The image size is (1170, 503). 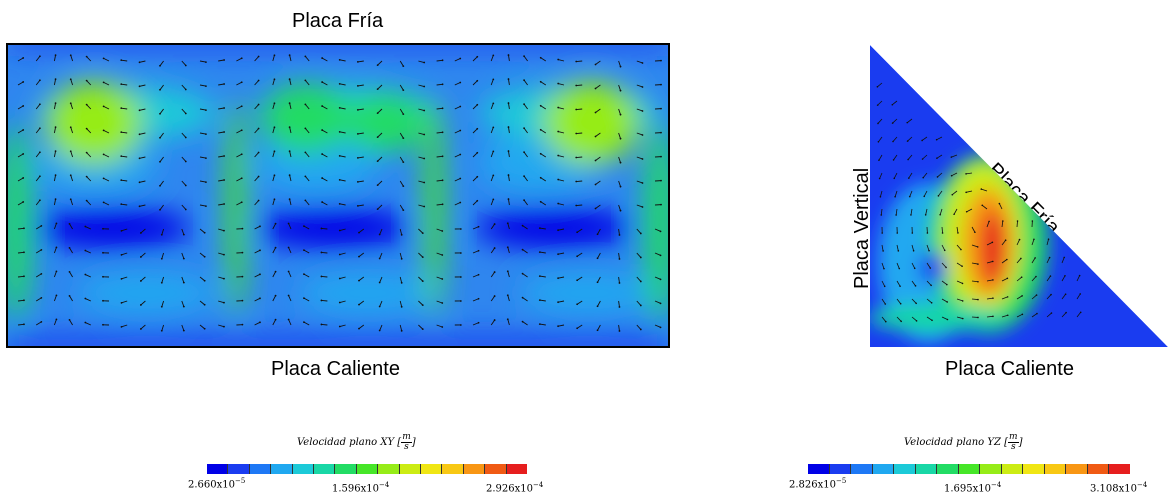 What do you see at coordinates (356, 442) in the screenshot?
I see `xy-colorbar-title: Velocidad plano XY [m s]` at bounding box center [356, 442].